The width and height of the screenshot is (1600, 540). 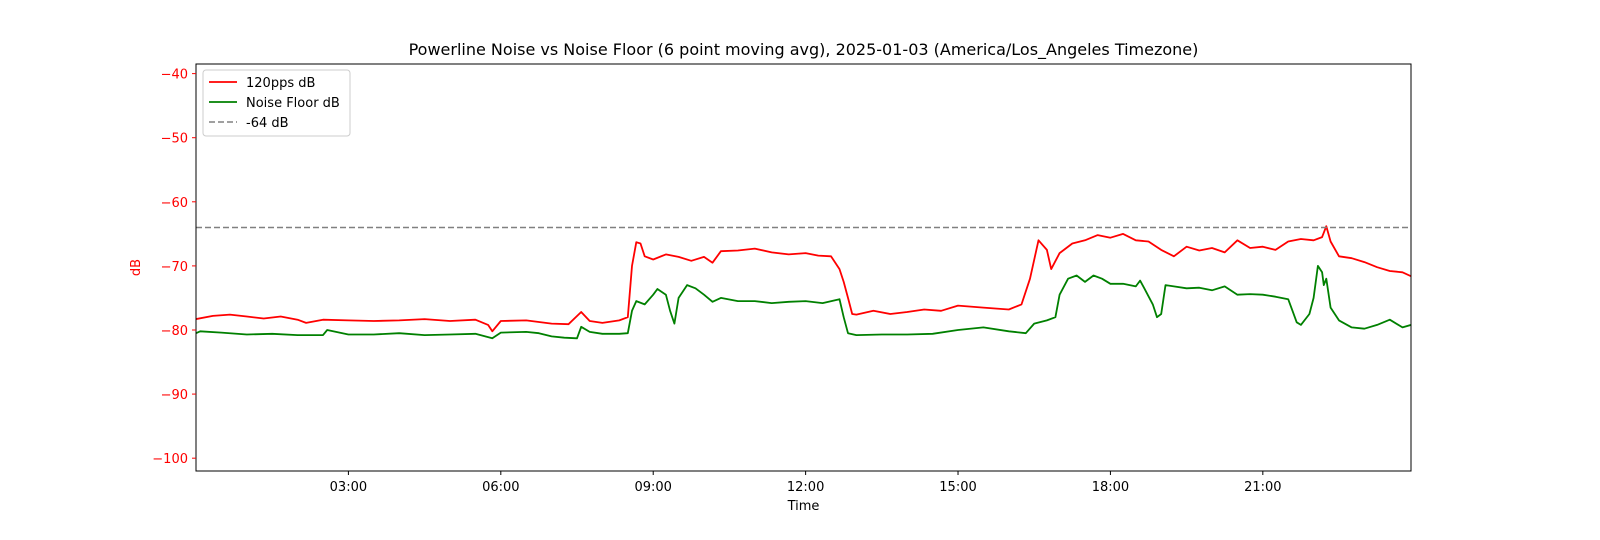 What do you see at coordinates (803, 506) in the screenshot?
I see `x-axis-label: Time` at bounding box center [803, 506].